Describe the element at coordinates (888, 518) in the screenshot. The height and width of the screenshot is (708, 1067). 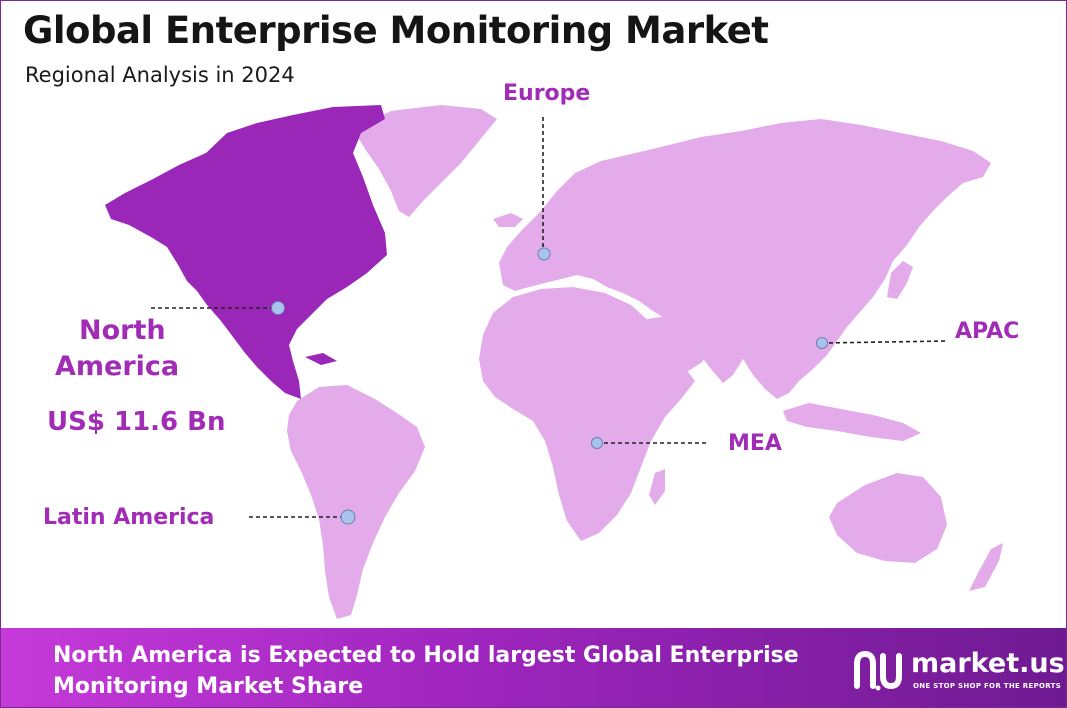
I see `region-australia` at that location.